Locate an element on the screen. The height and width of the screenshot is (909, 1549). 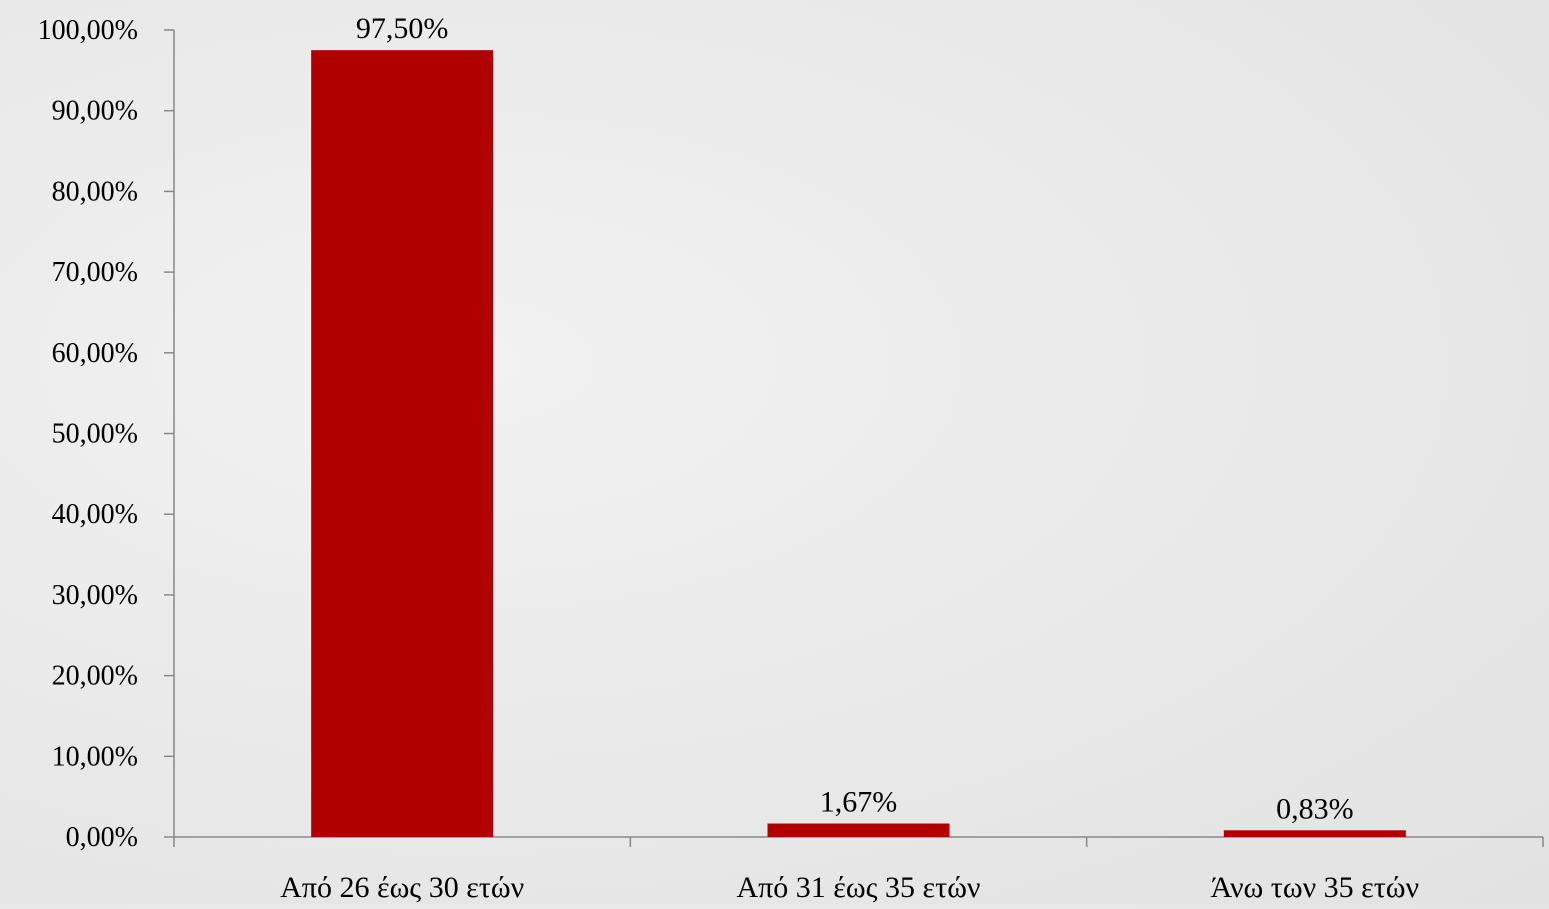
data-label: 0,83% is located at coordinates (1315, 808).